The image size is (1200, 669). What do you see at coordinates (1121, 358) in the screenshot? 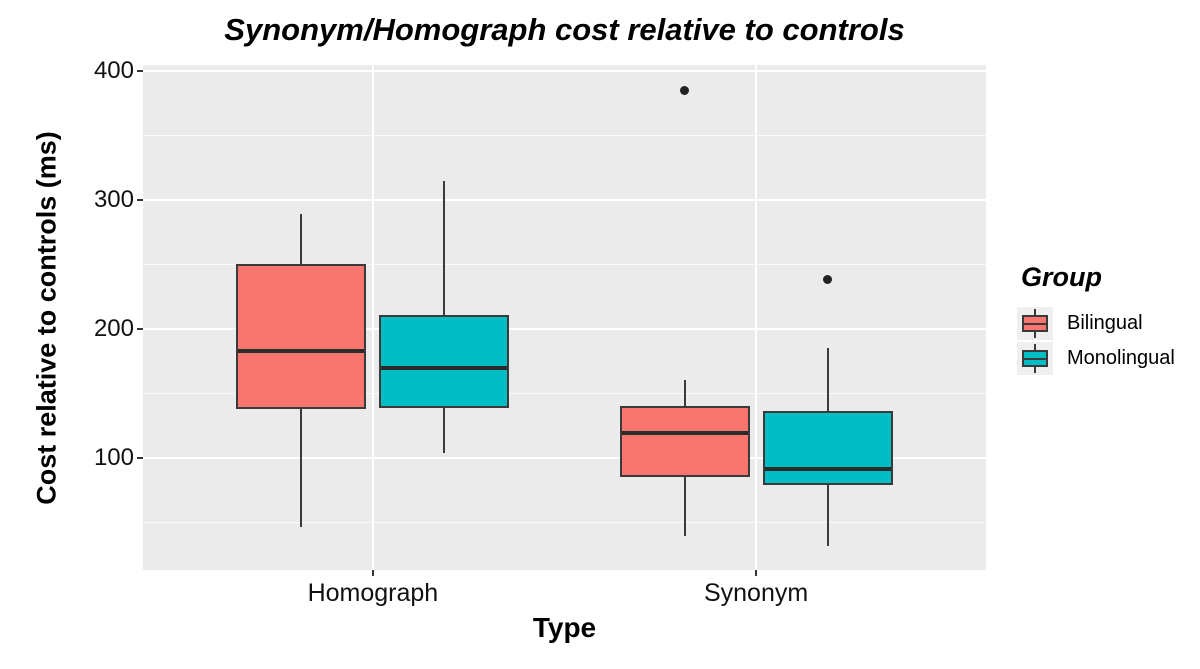
I see `legend-entry-label: Monolingual` at bounding box center [1121, 358].